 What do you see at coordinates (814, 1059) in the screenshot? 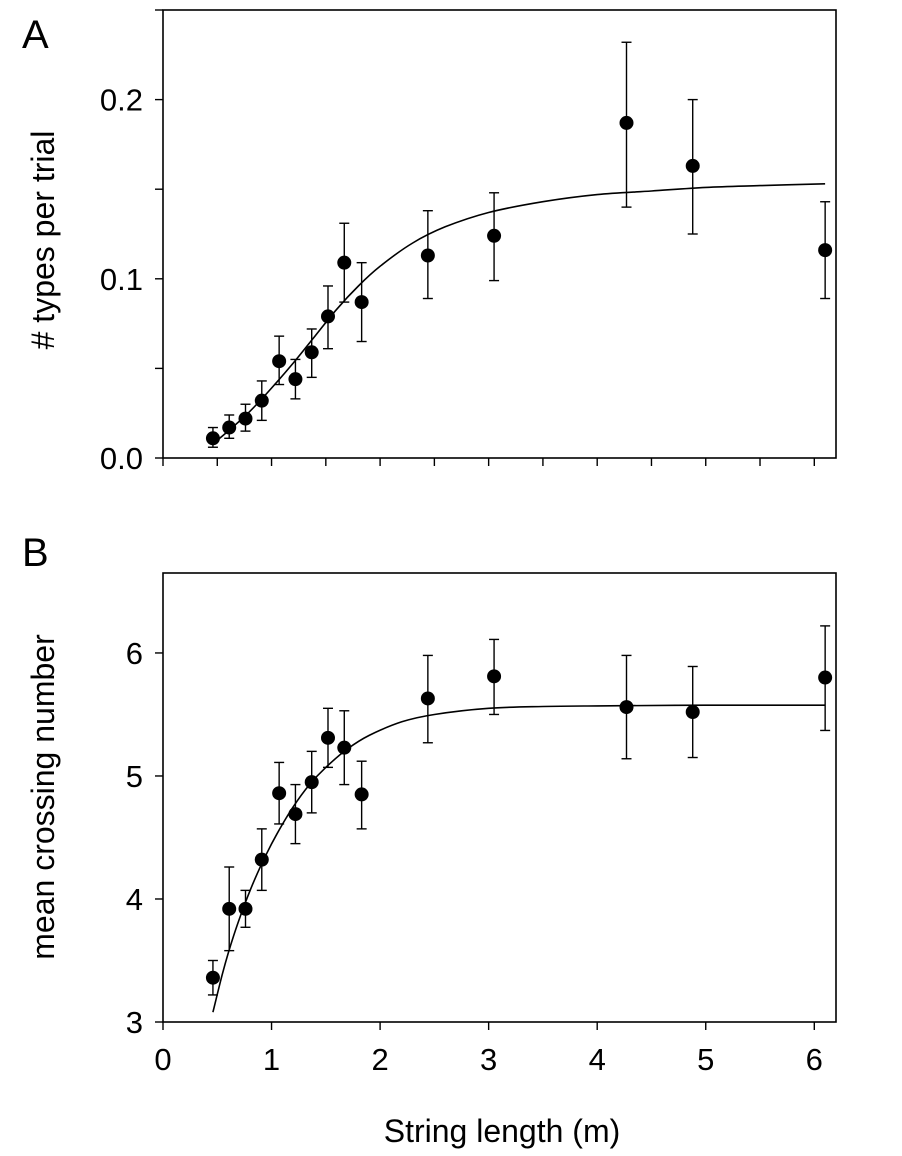
I see `x-tick-label: 6` at bounding box center [814, 1059].